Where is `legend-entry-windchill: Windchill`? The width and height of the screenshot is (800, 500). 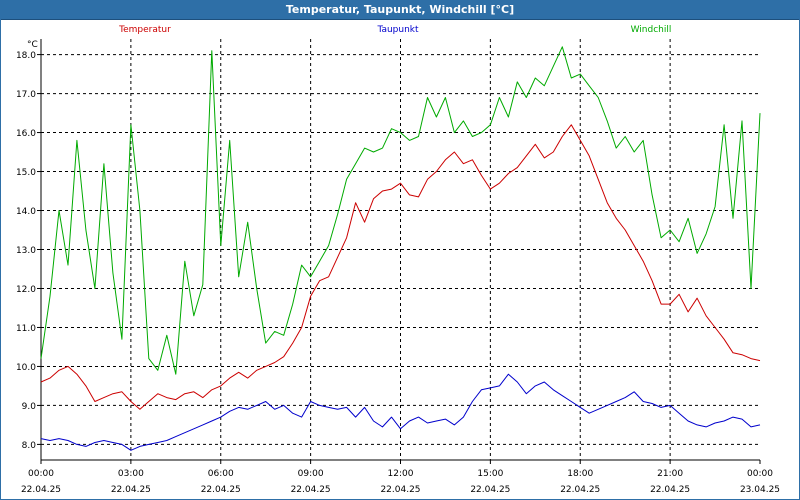 legend-entry-windchill: Windchill is located at coordinates (651, 30).